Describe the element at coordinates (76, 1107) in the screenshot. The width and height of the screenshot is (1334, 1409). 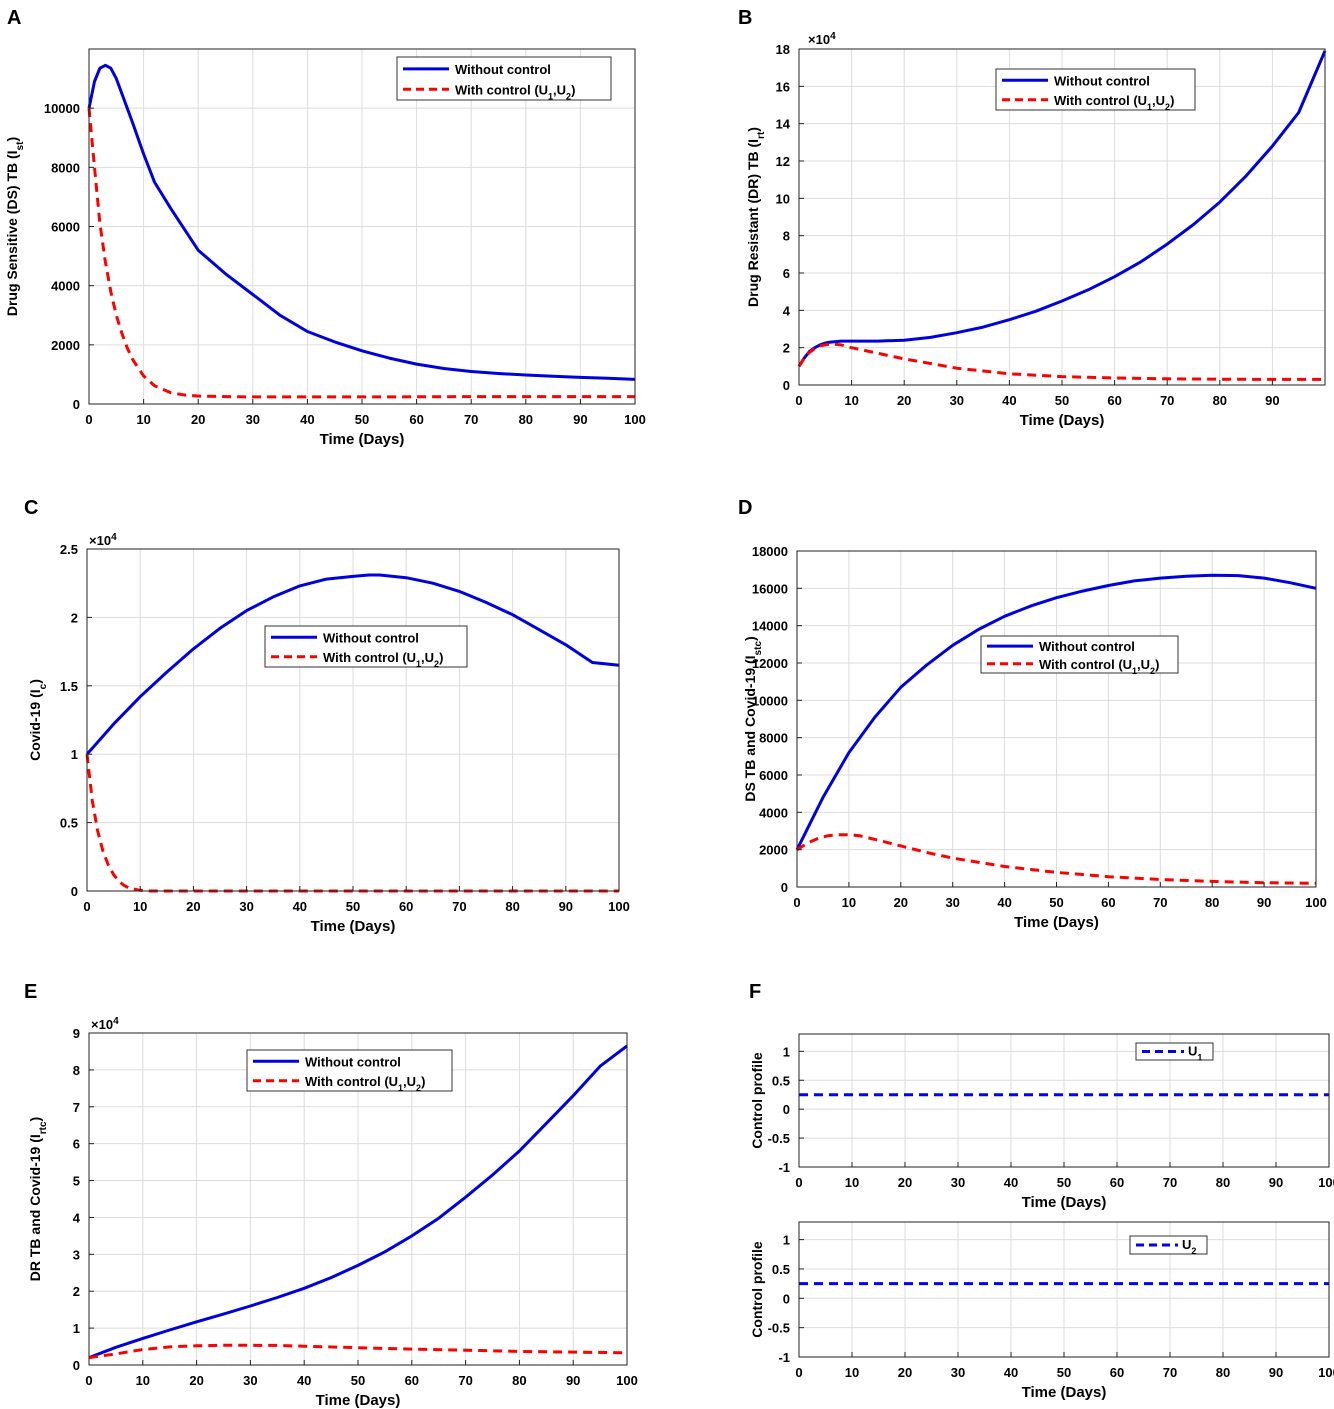
I see `y-tick-label: 7` at that location.